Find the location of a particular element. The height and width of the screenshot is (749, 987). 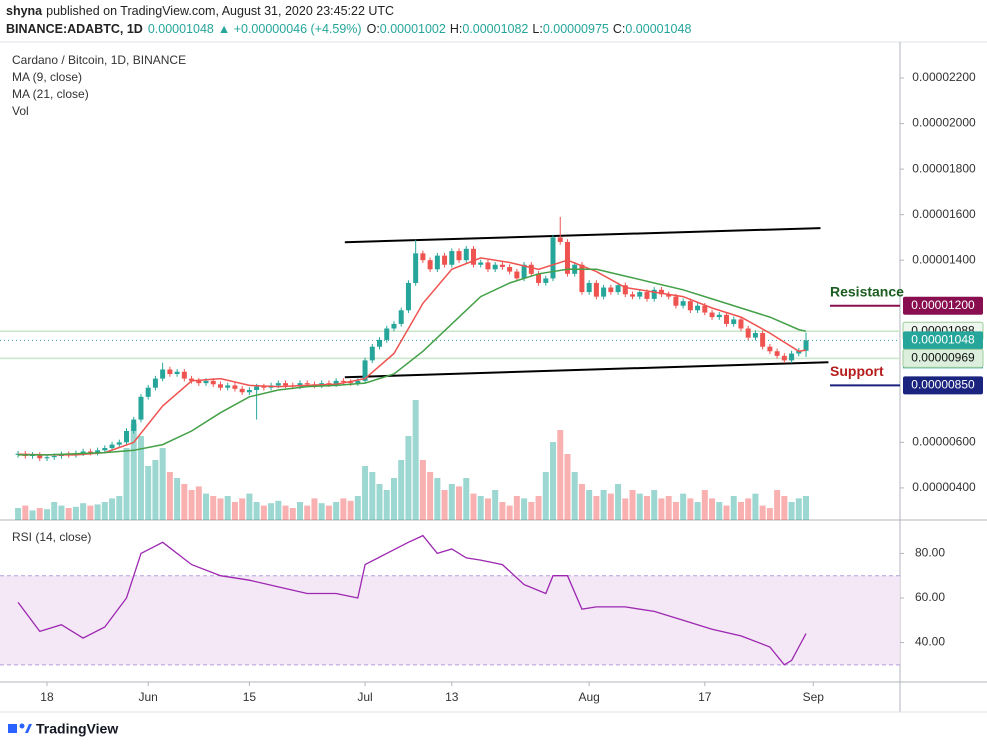

footer-logo: TradingView is located at coordinates (63, 729).